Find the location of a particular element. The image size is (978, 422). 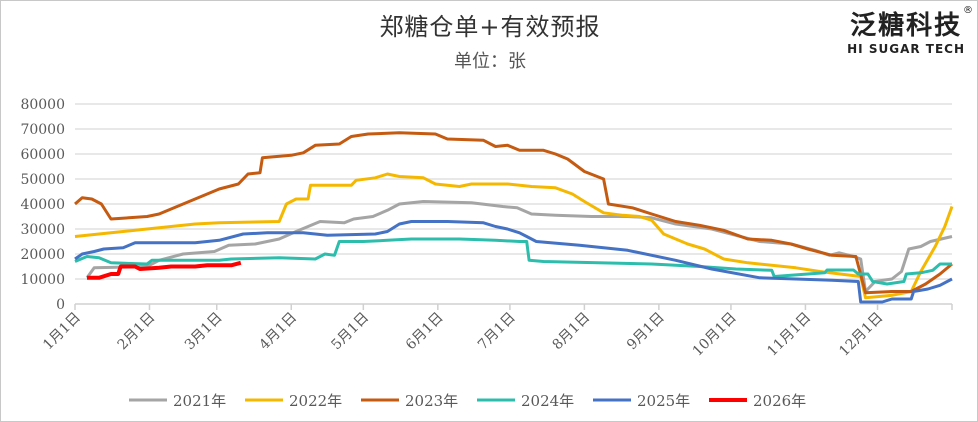

y-tick-label: 0 is located at coordinates (60, 305).